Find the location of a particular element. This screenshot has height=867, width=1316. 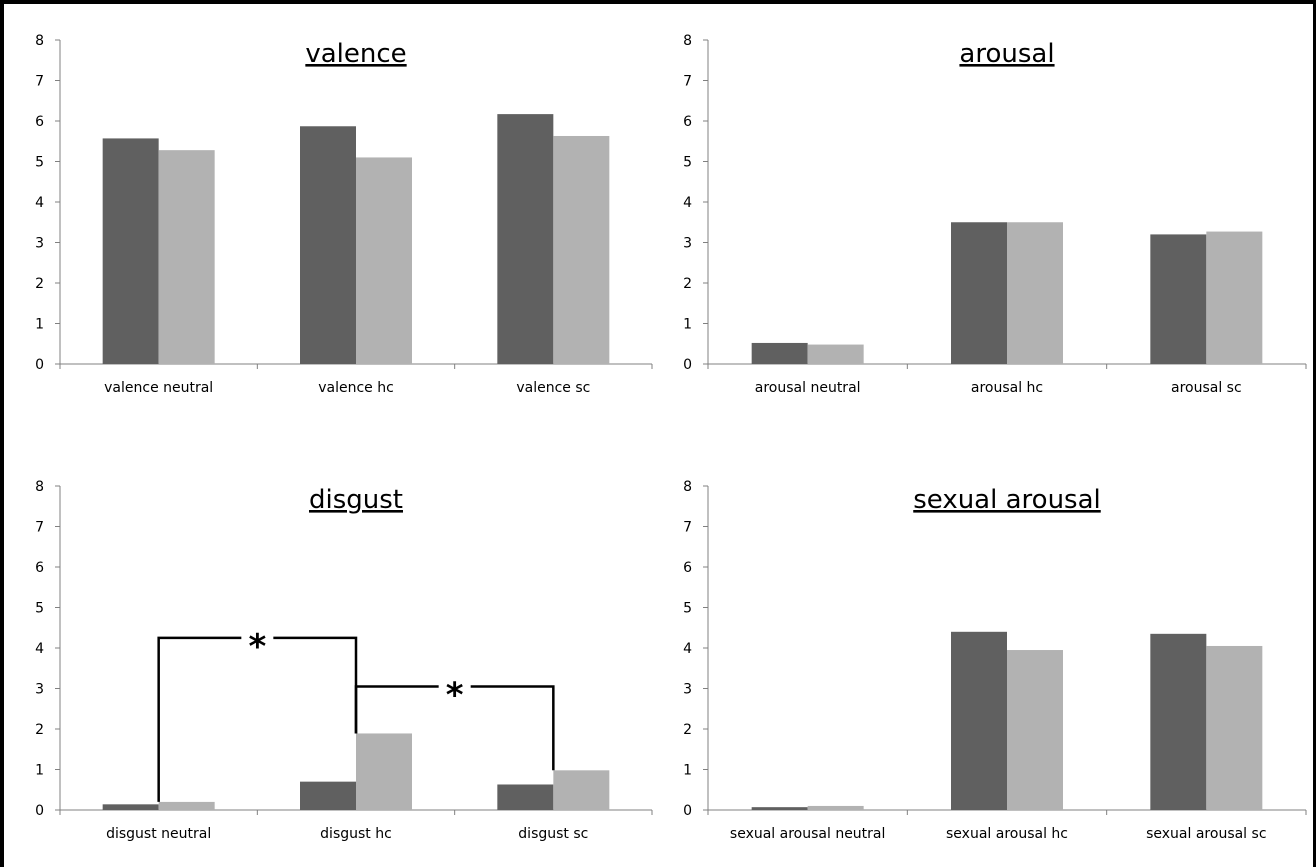

x-category-label: valence neutral is located at coordinates (158, 388).